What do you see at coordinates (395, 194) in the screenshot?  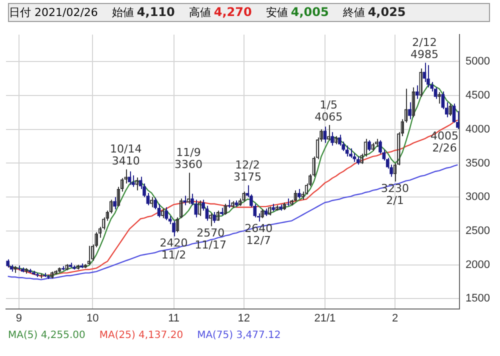 I see `annotation: 3230 2/1` at bounding box center [395, 194].